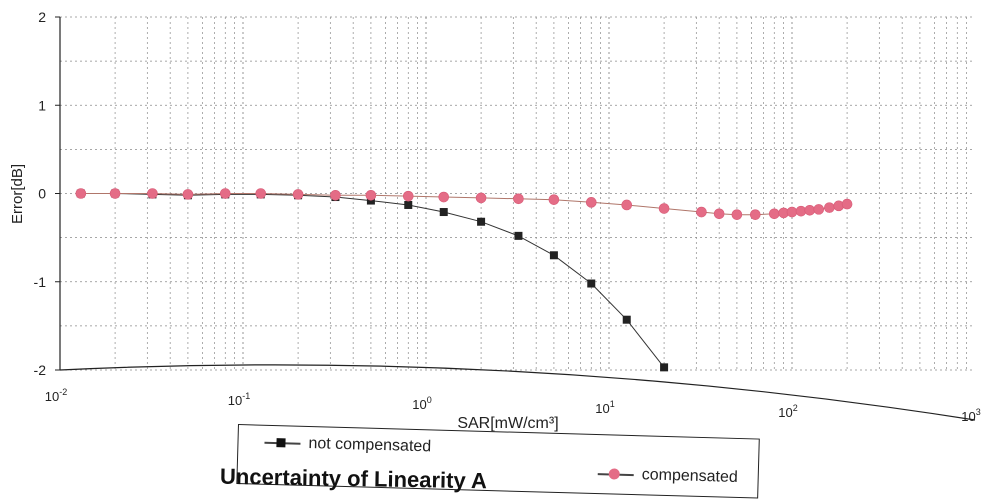  What do you see at coordinates (282, 443) in the screenshot?
I see `legend-swatch-square-icon` at bounding box center [282, 443].